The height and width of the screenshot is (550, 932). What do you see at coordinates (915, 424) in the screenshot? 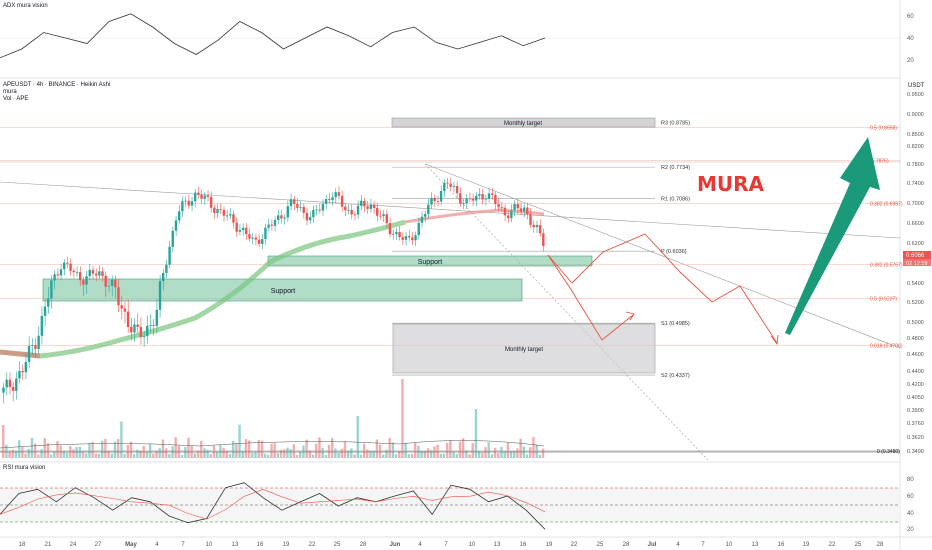
I see `price-tick: 0.3760` at bounding box center [915, 424].